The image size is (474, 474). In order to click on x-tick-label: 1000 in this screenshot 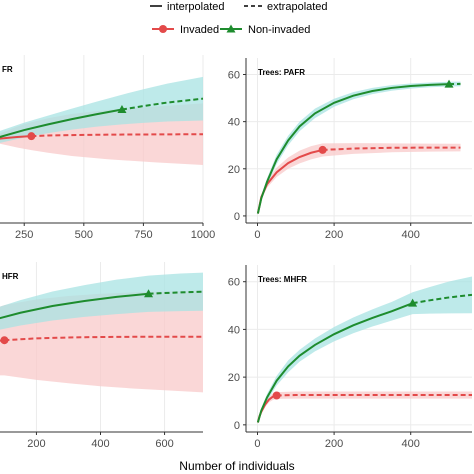, I will do `click(203, 235)`.